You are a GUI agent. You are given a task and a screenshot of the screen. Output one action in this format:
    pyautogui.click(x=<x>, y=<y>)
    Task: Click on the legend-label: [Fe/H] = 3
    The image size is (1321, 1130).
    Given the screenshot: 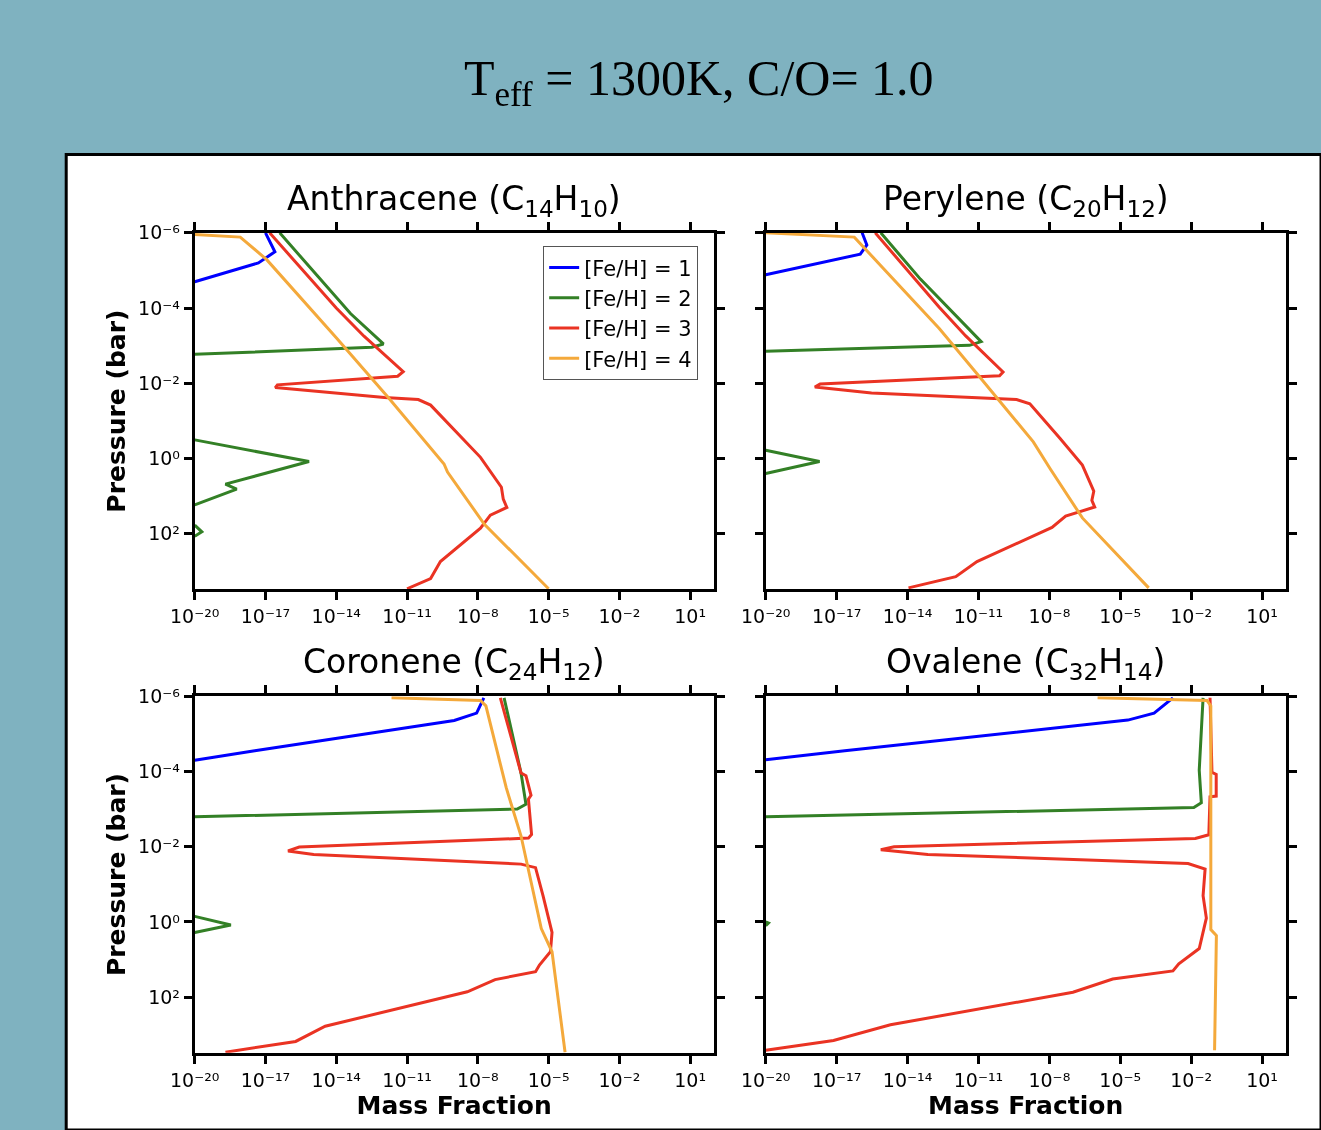 What is the action you would take?
    pyautogui.click(x=638, y=329)
    